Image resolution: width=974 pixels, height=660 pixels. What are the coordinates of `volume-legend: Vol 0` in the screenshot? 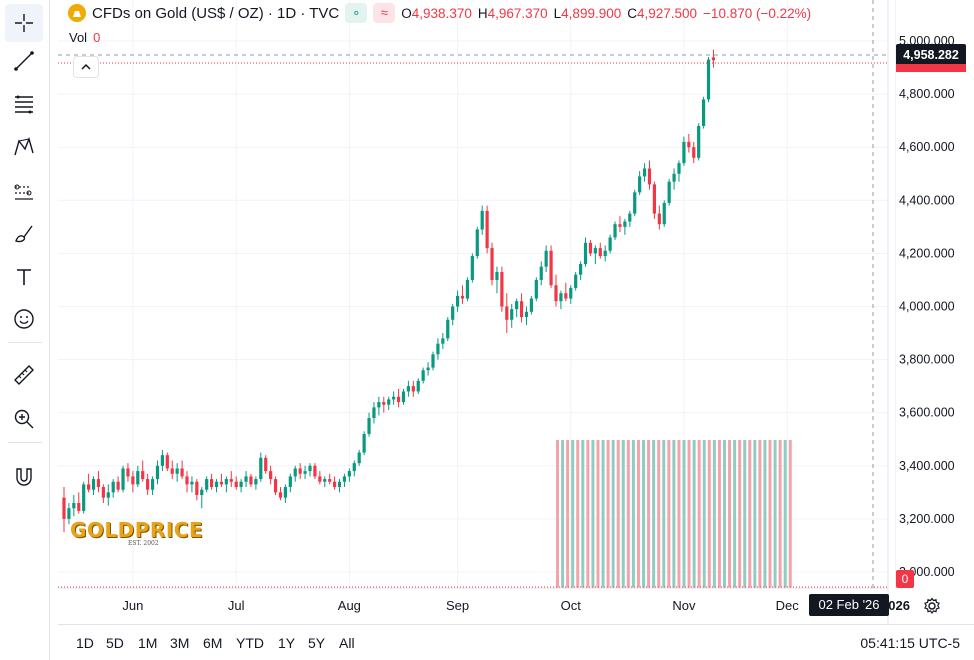 It's located at (84, 37).